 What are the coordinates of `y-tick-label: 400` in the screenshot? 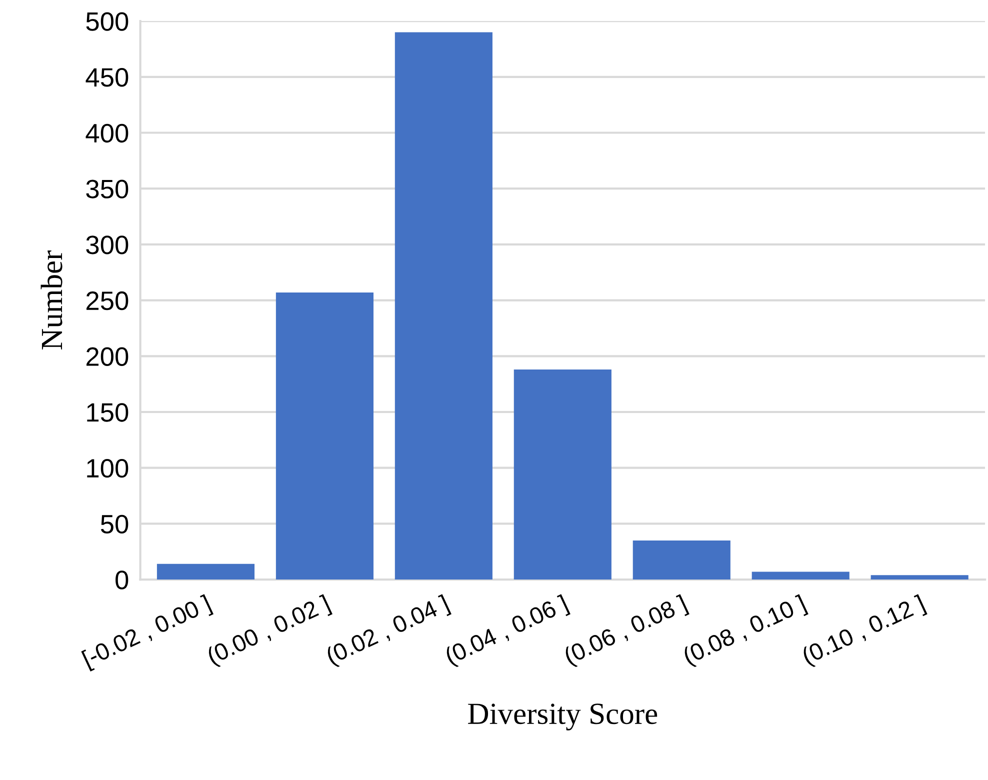 It's located at (107, 133).